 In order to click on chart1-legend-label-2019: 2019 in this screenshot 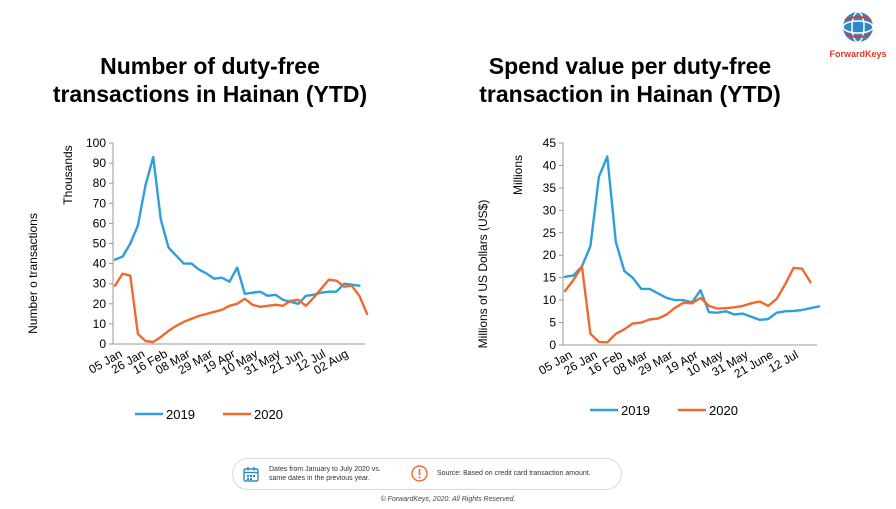, I will do `click(180, 414)`.